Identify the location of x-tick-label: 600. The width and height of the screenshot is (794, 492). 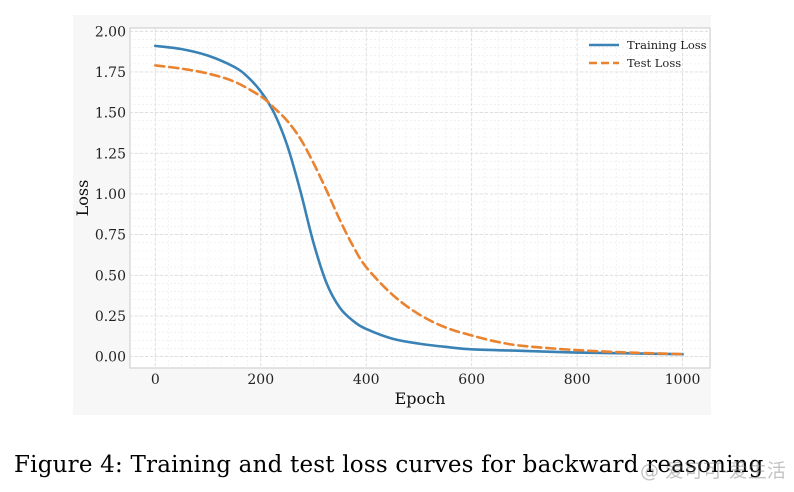
(471, 380).